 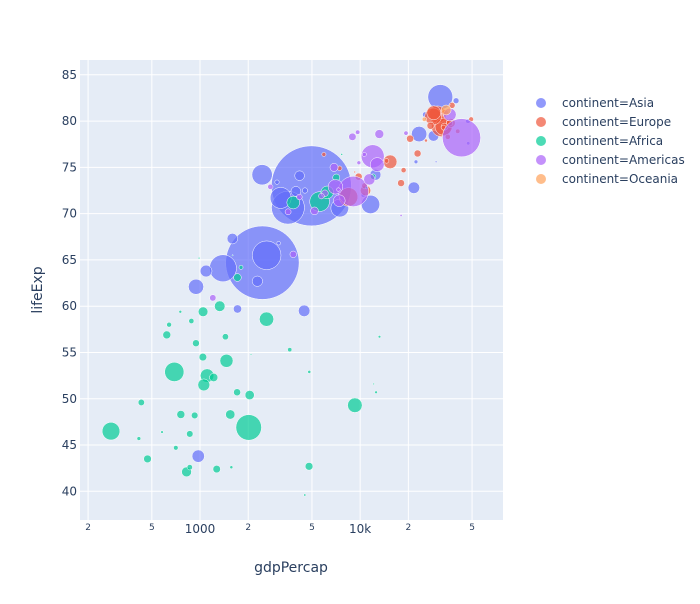 I want to click on legend-item: continent=Europe, so click(x=603, y=122).